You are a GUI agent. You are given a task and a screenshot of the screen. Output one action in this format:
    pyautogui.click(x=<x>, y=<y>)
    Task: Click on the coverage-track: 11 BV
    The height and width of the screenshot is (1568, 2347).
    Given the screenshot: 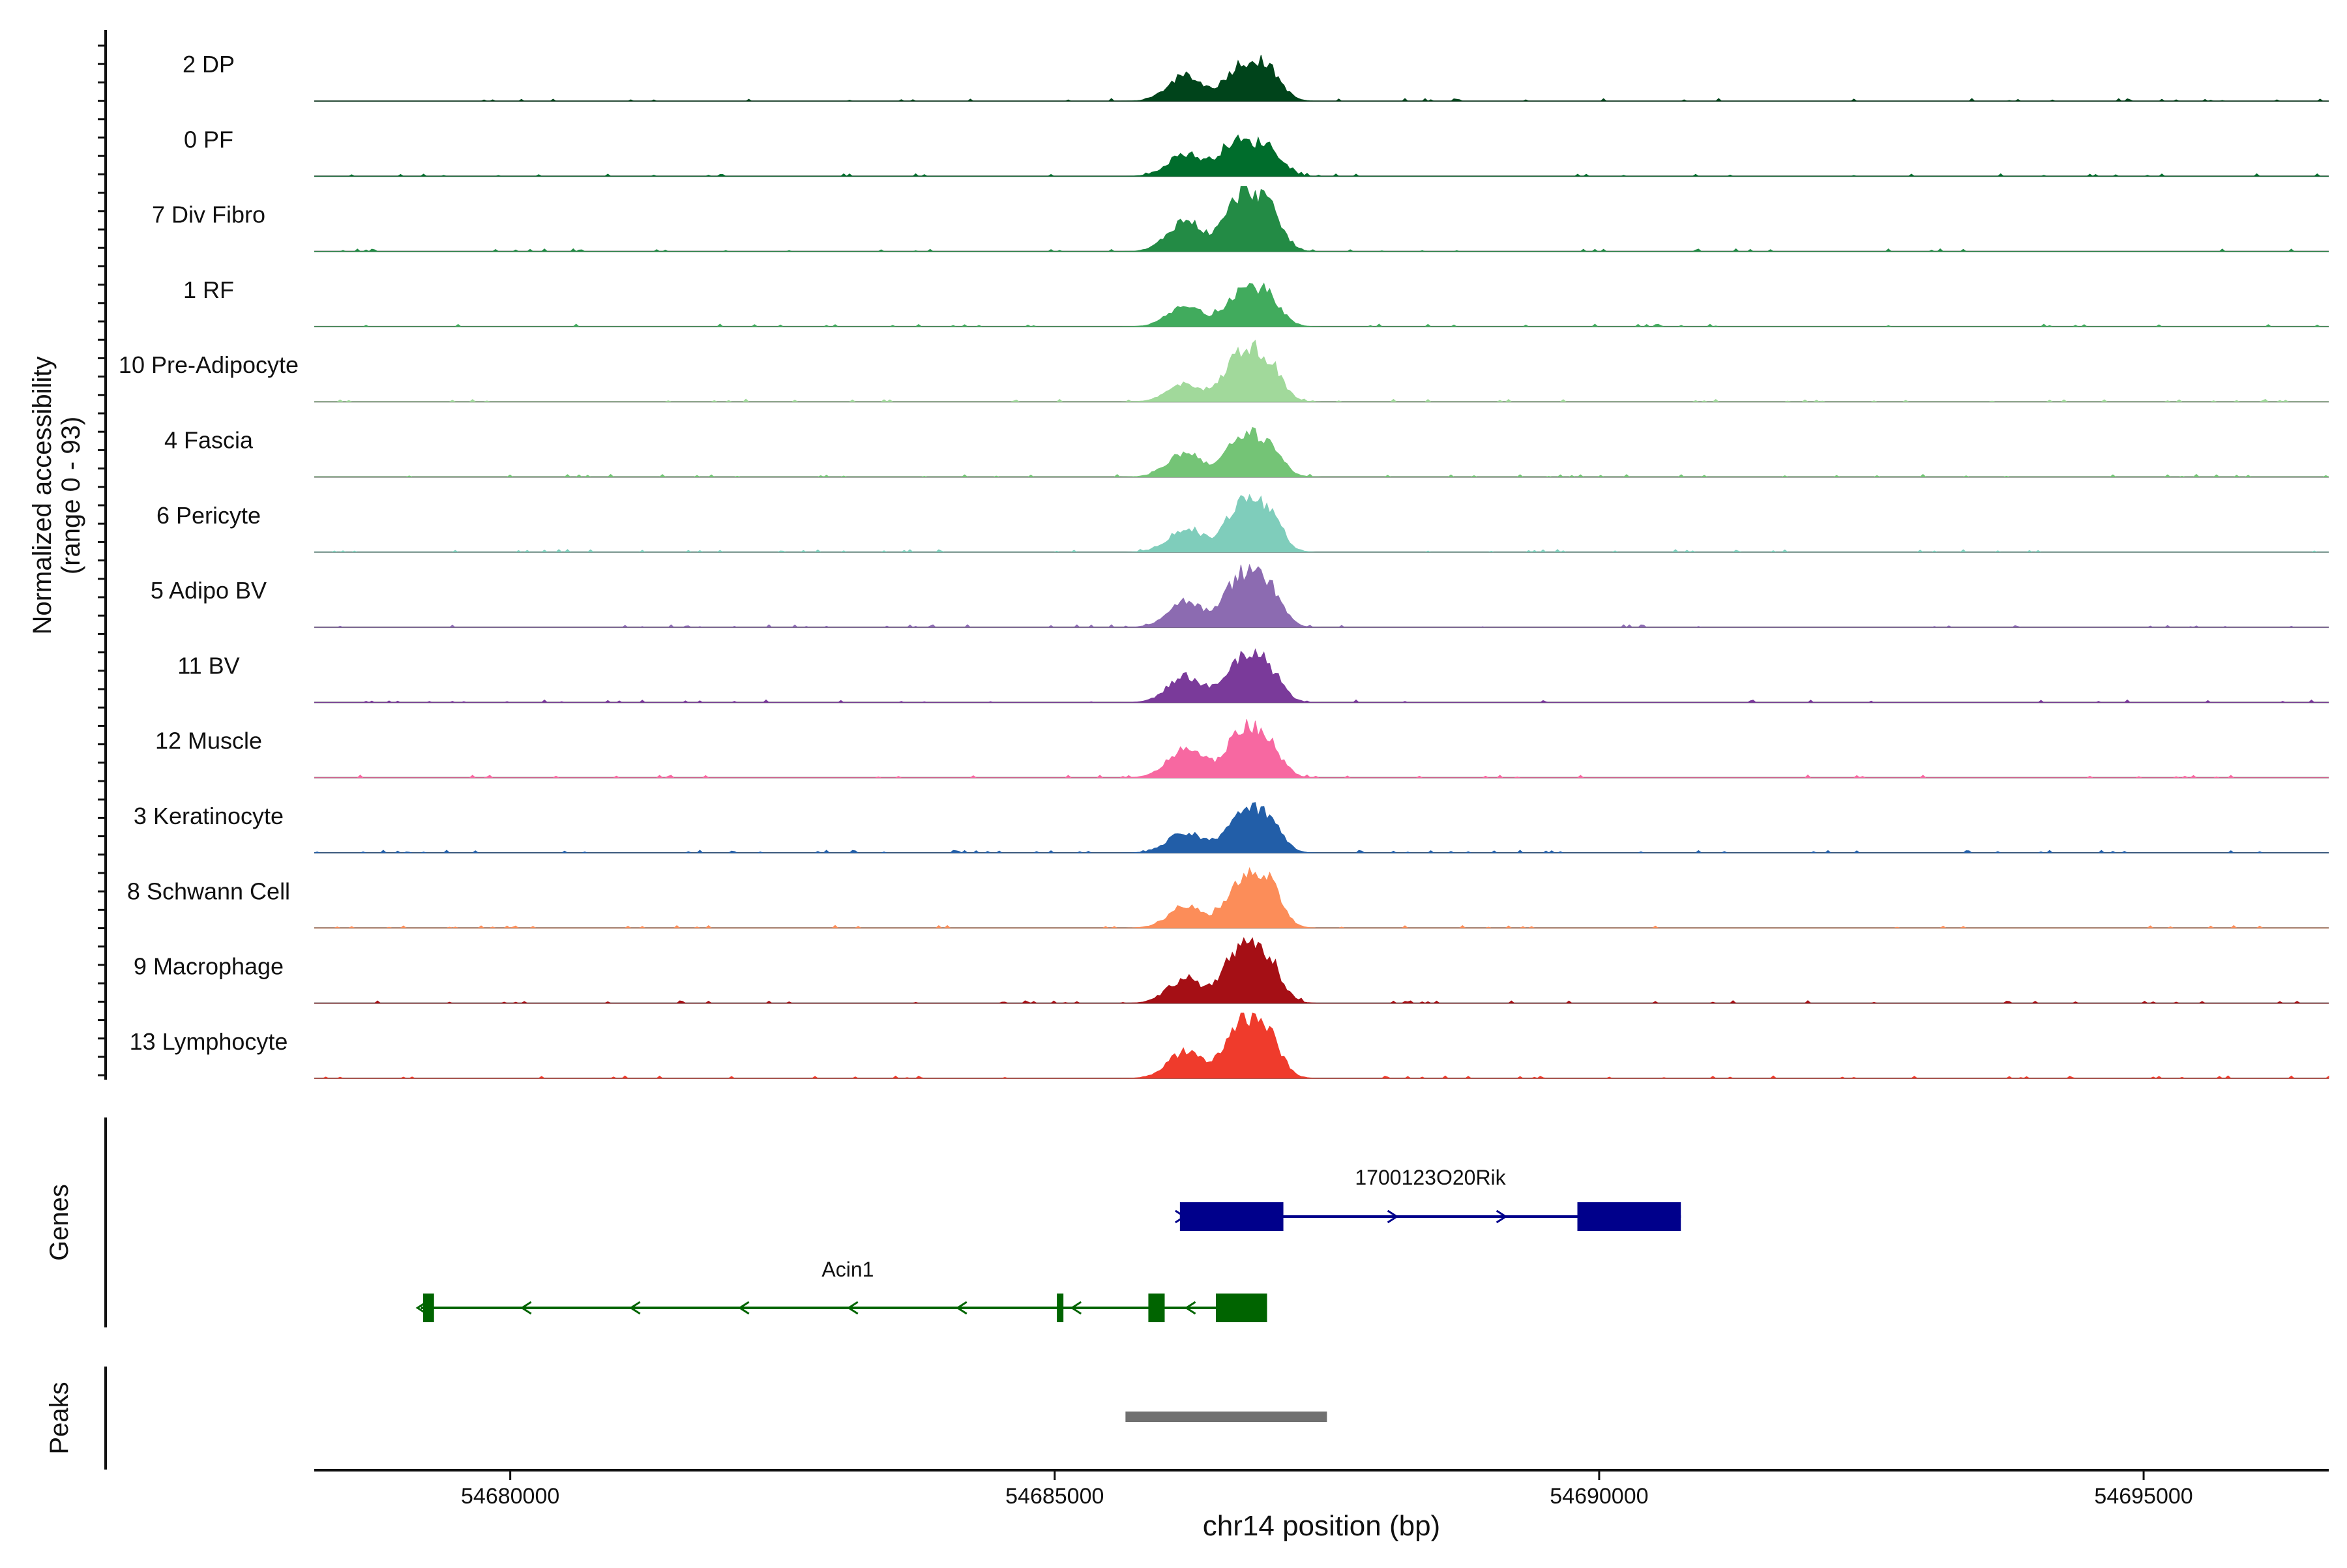 What is the action you would take?
    pyautogui.click(x=1253, y=676)
    